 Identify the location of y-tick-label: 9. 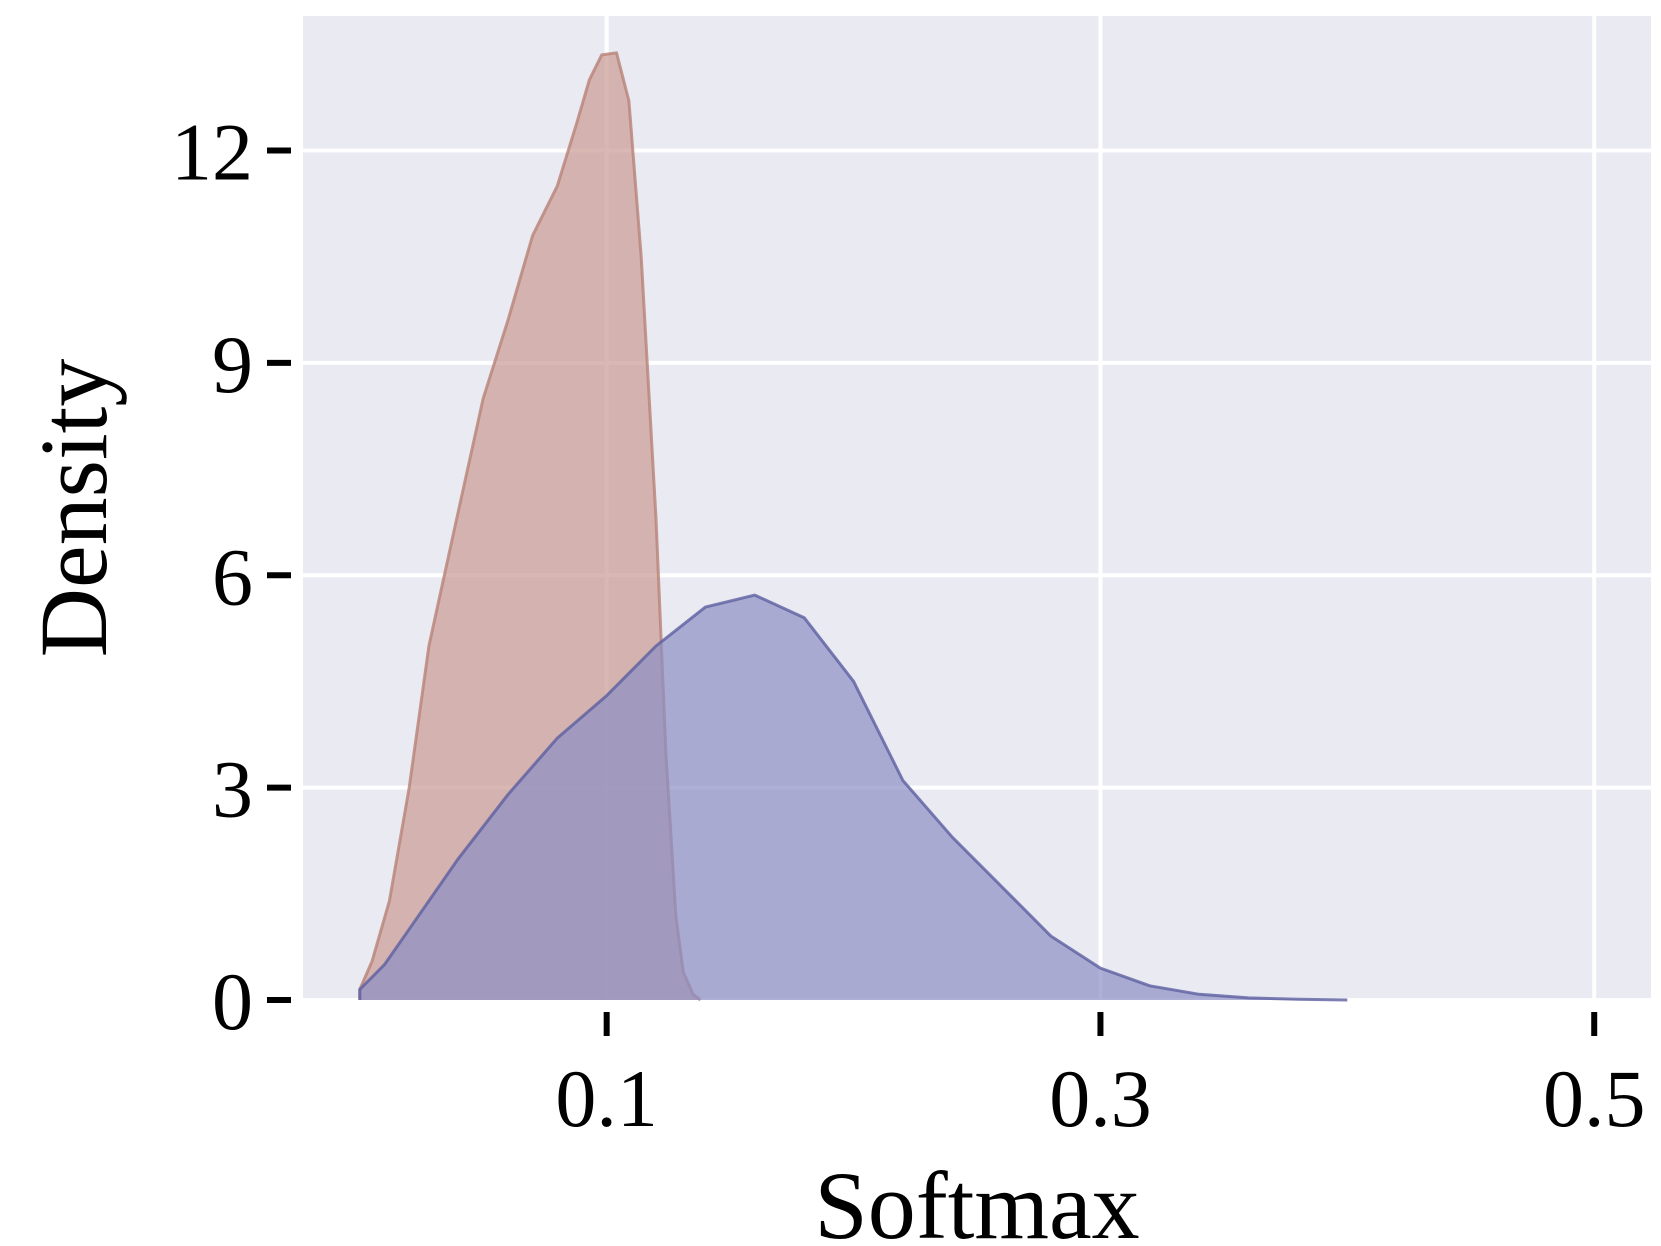
(232, 364).